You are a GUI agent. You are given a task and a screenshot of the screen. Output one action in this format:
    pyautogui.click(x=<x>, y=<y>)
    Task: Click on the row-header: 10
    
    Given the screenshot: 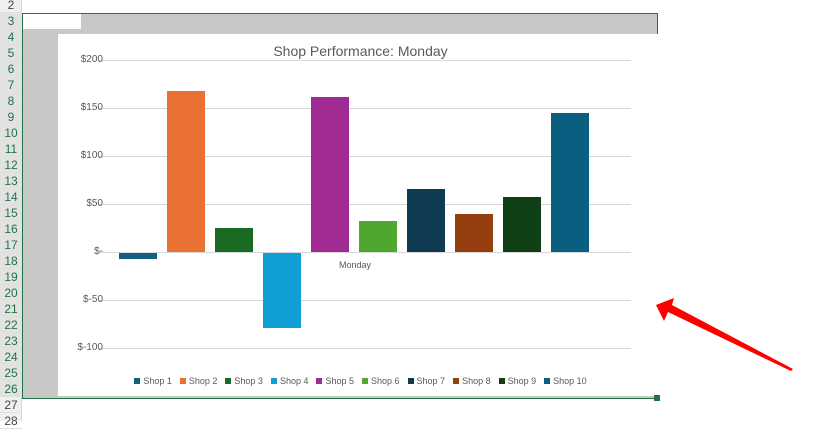 What is the action you would take?
    pyautogui.click(x=11, y=133)
    